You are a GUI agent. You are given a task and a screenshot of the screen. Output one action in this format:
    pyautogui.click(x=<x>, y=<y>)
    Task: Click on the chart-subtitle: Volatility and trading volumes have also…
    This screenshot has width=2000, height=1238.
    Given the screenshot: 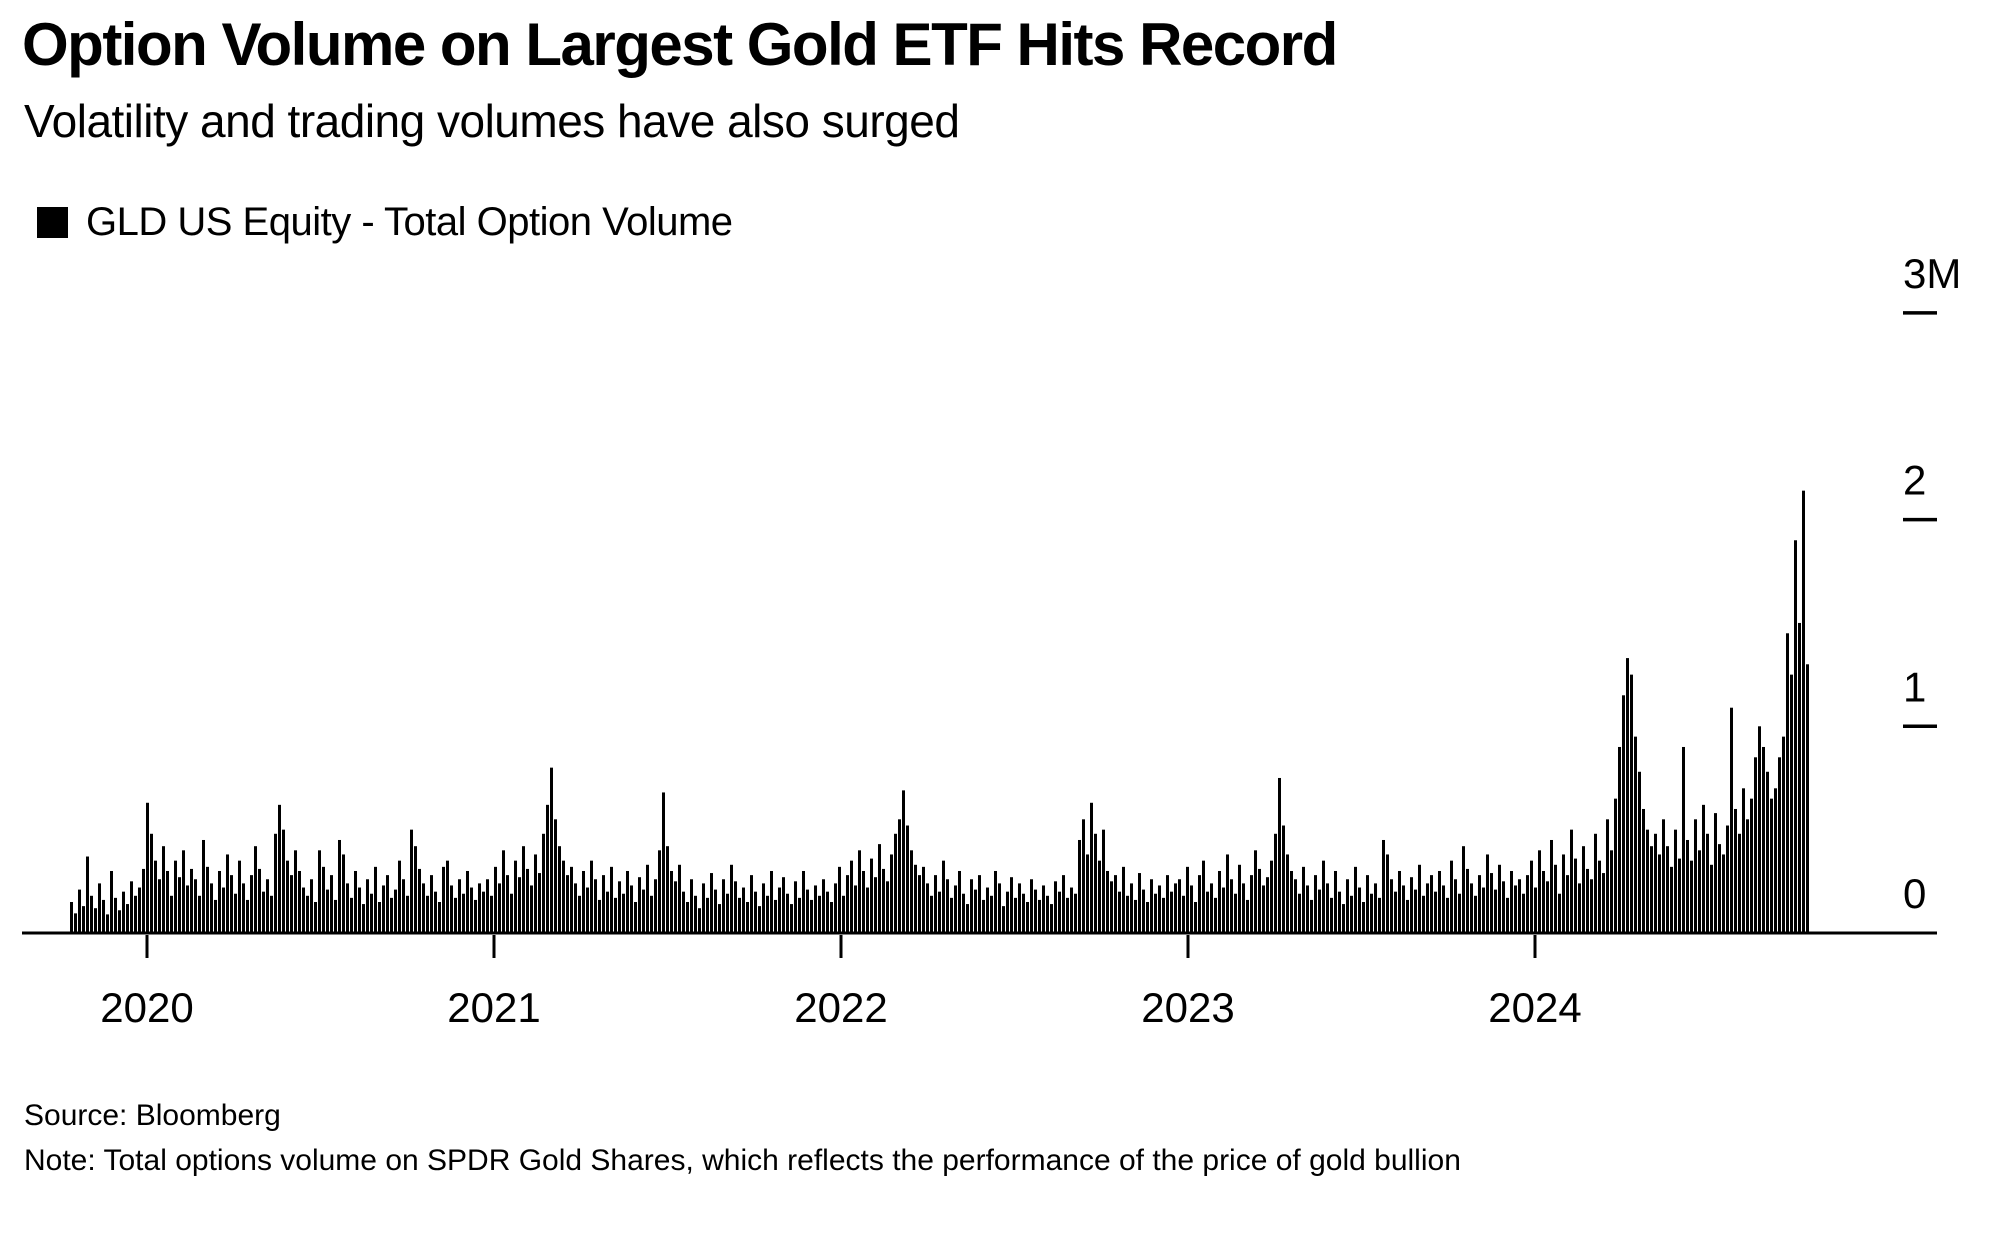 What is the action you would take?
    pyautogui.click(x=492, y=121)
    